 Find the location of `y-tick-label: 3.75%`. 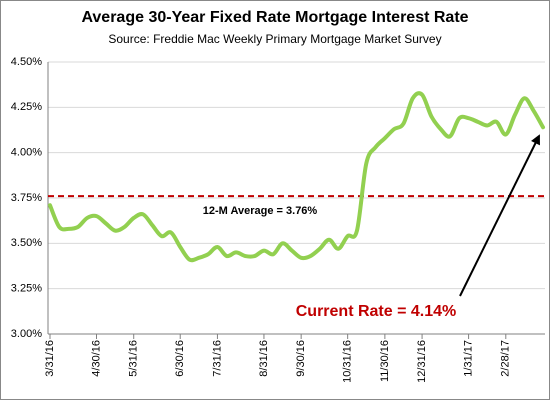

y-tick-label: 3.75% is located at coordinates (26, 198).